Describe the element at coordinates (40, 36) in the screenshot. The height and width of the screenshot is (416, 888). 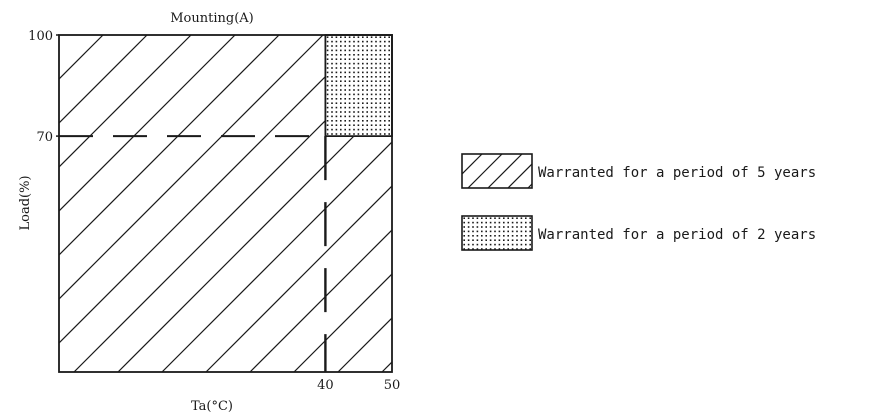
I see `y-tick-label-100: 100` at that location.